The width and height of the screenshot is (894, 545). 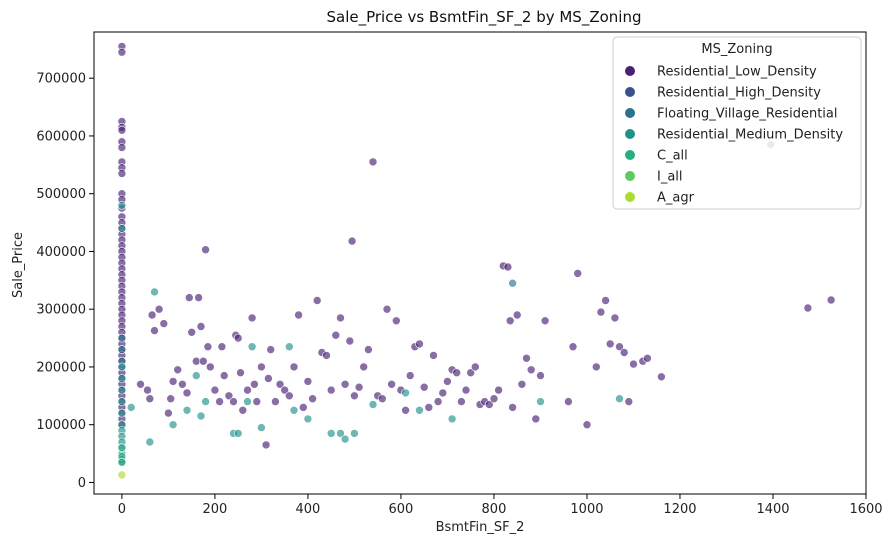 What do you see at coordinates (82, 483) in the screenshot?
I see `y-tick-label: 0` at bounding box center [82, 483].